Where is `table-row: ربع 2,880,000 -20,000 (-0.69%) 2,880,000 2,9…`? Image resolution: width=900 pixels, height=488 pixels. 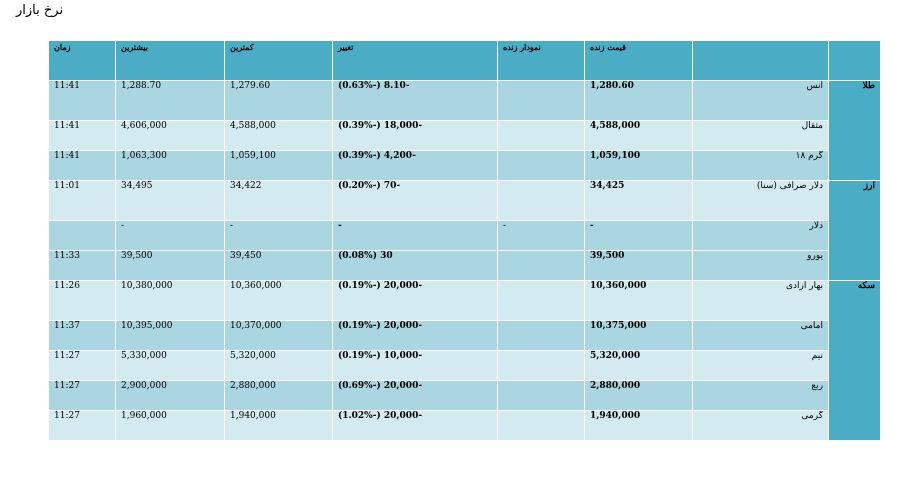
table-row: ربع 2,880,000 -20,000 (-0.69%) 2,880,000 2,9… is located at coordinates (464, 395).